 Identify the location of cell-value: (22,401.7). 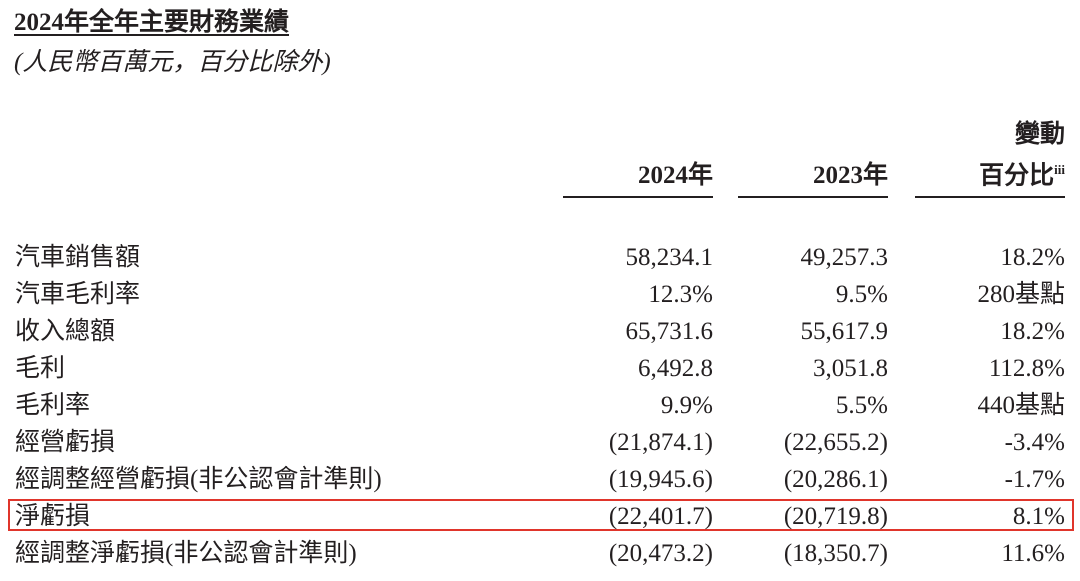
(660, 516).